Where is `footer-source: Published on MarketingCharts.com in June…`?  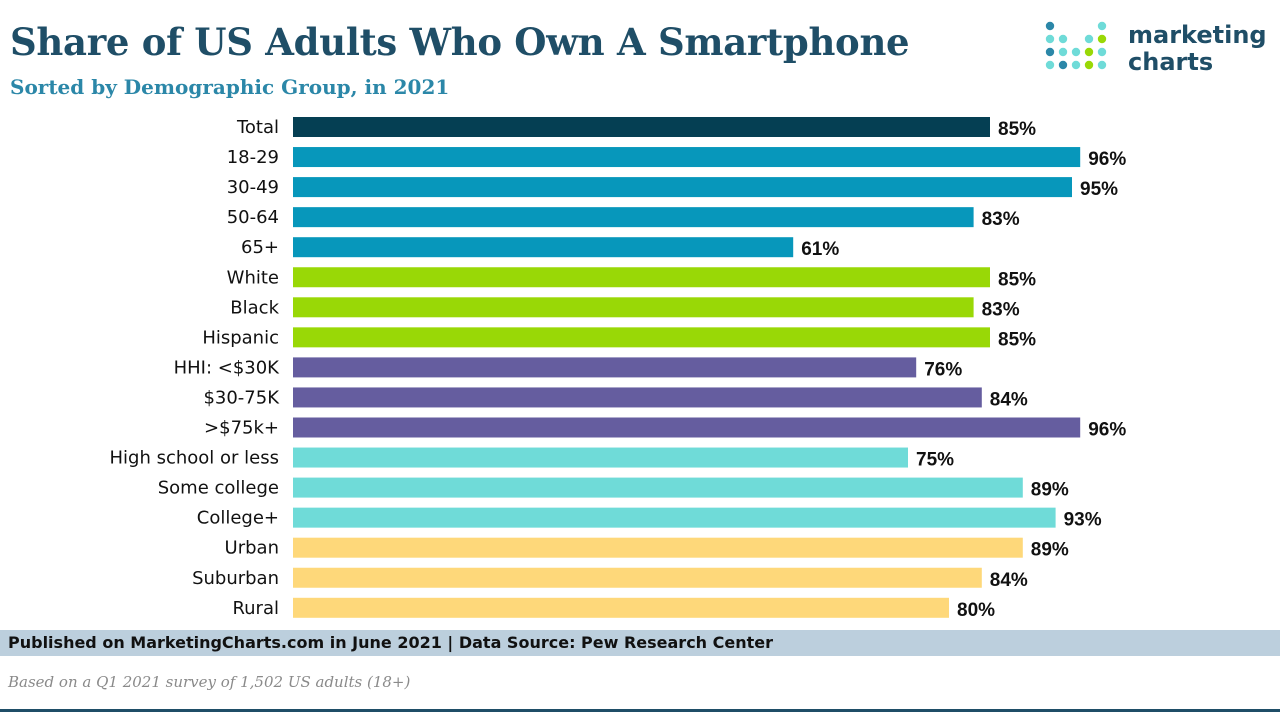 footer-source: Published on MarketingCharts.com in June… is located at coordinates (391, 642).